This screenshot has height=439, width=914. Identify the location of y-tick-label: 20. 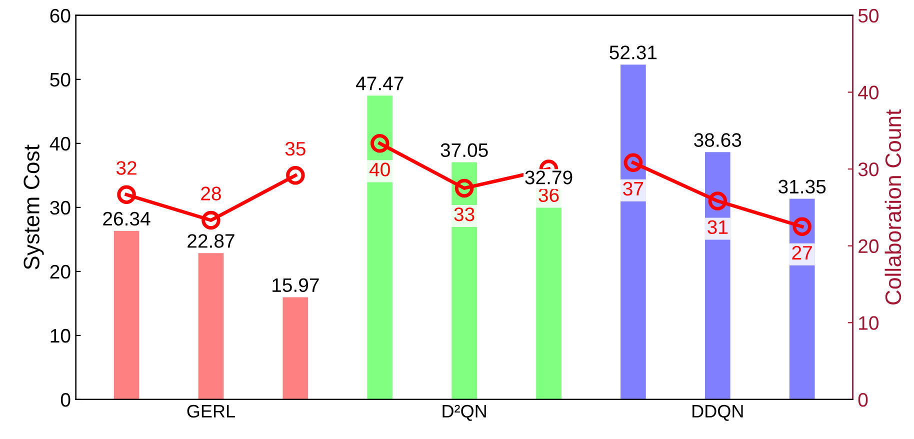
(60, 271).